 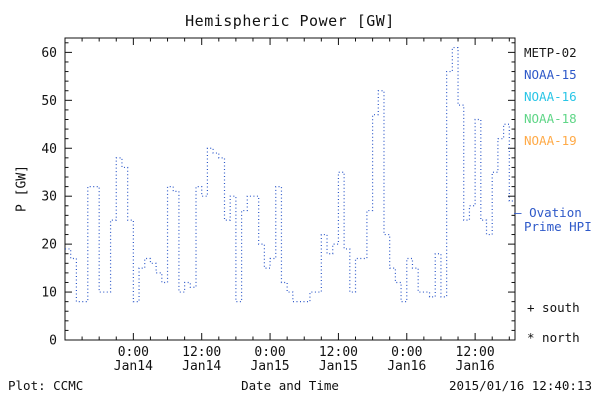 What do you see at coordinates (518, 212) in the screenshot?
I see `line-sample-icon: —` at bounding box center [518, 212].